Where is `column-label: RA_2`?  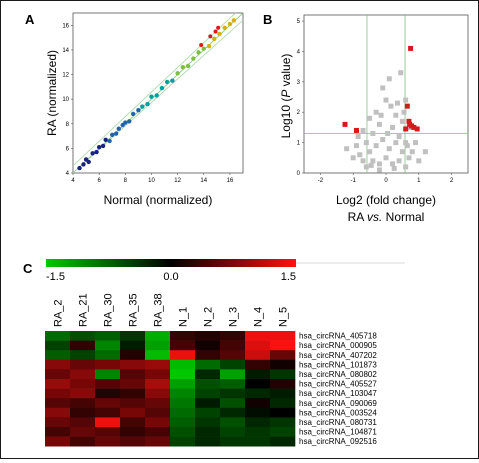 column-label: RA_2 is located at coordinates (59, 313).